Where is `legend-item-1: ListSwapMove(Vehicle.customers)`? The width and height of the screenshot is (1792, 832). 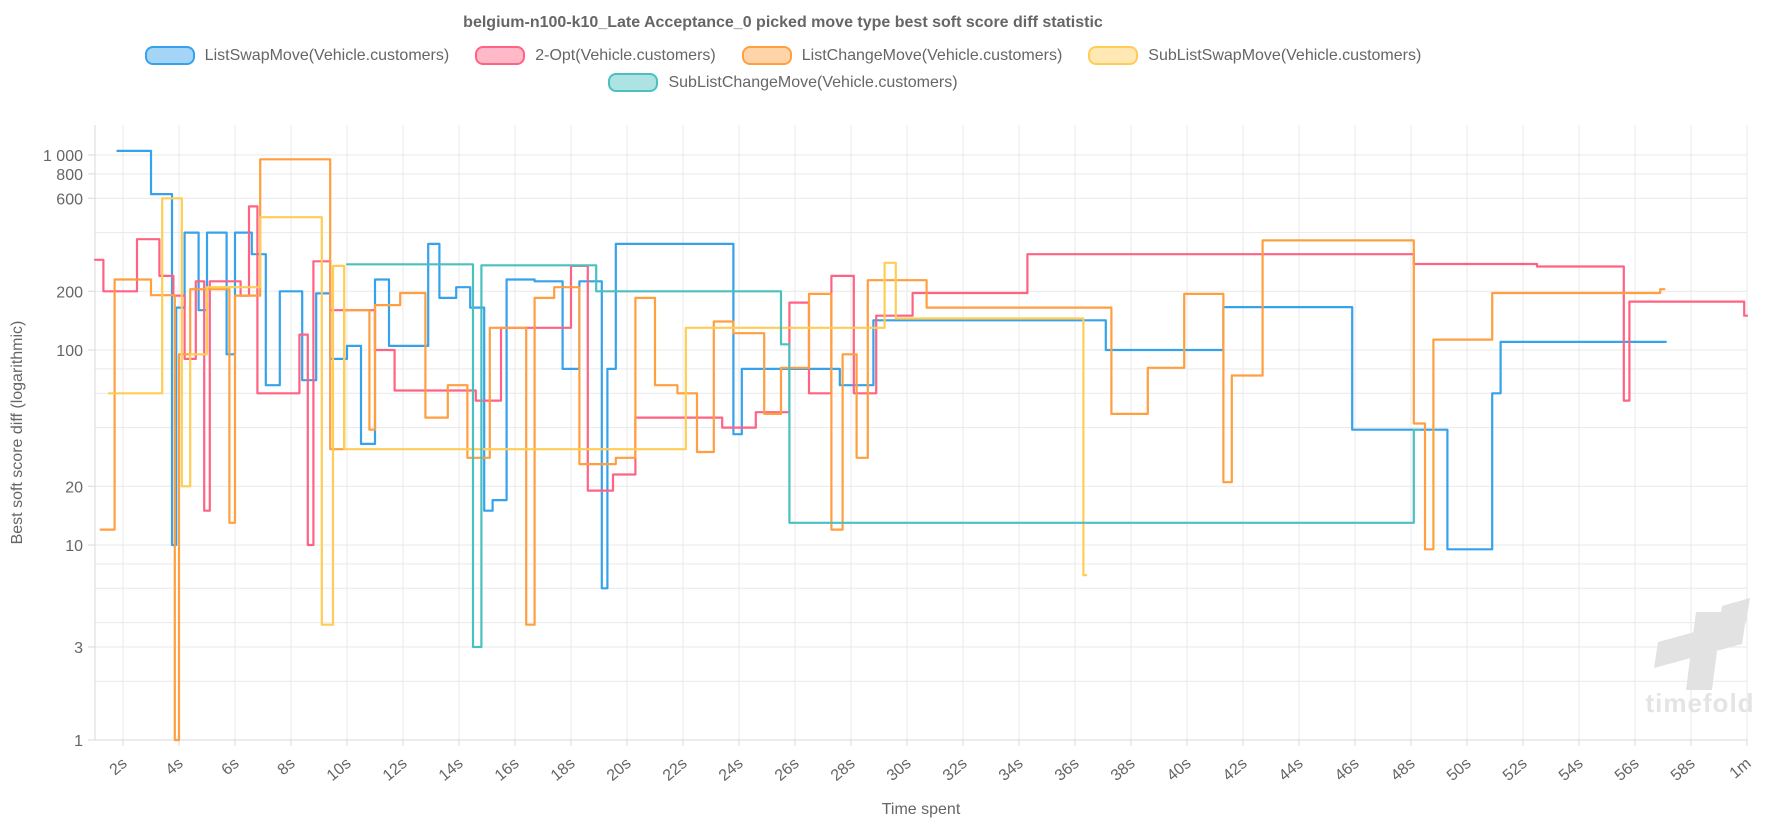
legend-item-1: ListSwapMove(Vehicle.customers) is located at coordinates (297, 55).